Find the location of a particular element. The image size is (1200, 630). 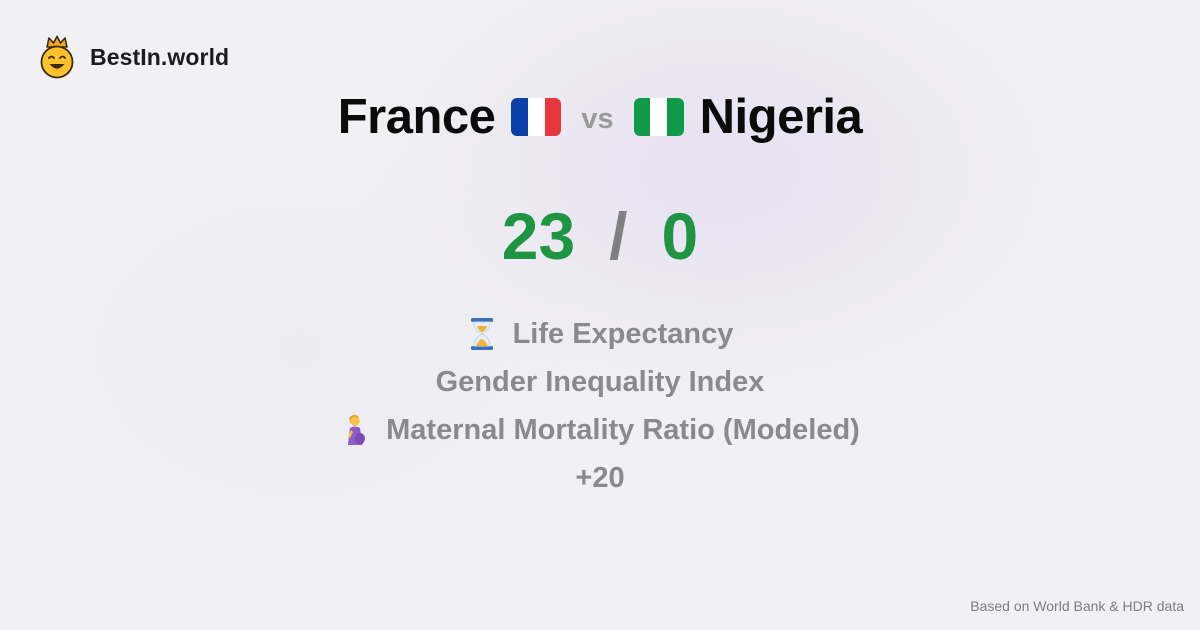

crowned-smiley-logo-icon is located at coordinates (57, 57).